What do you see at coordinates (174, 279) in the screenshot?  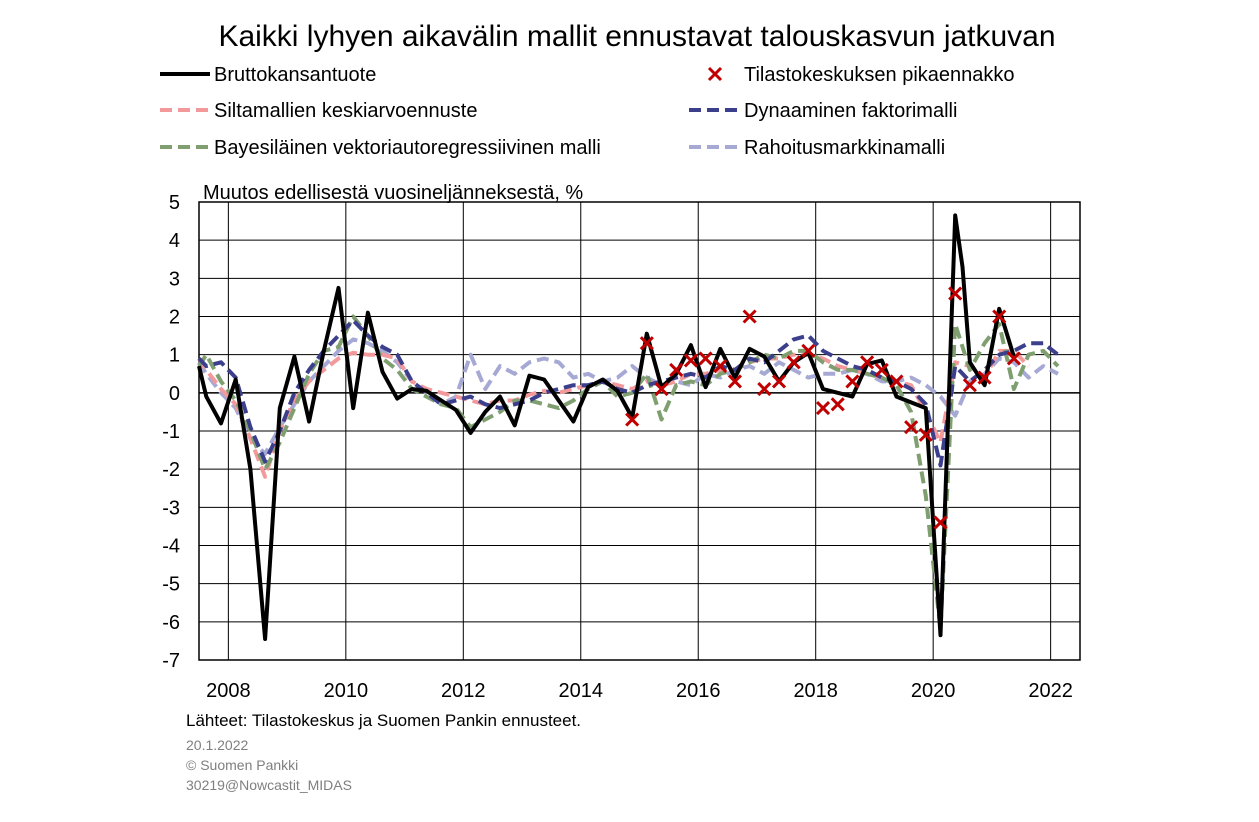 I see `y-tick-label: 3` at bounding box center [174, 279].